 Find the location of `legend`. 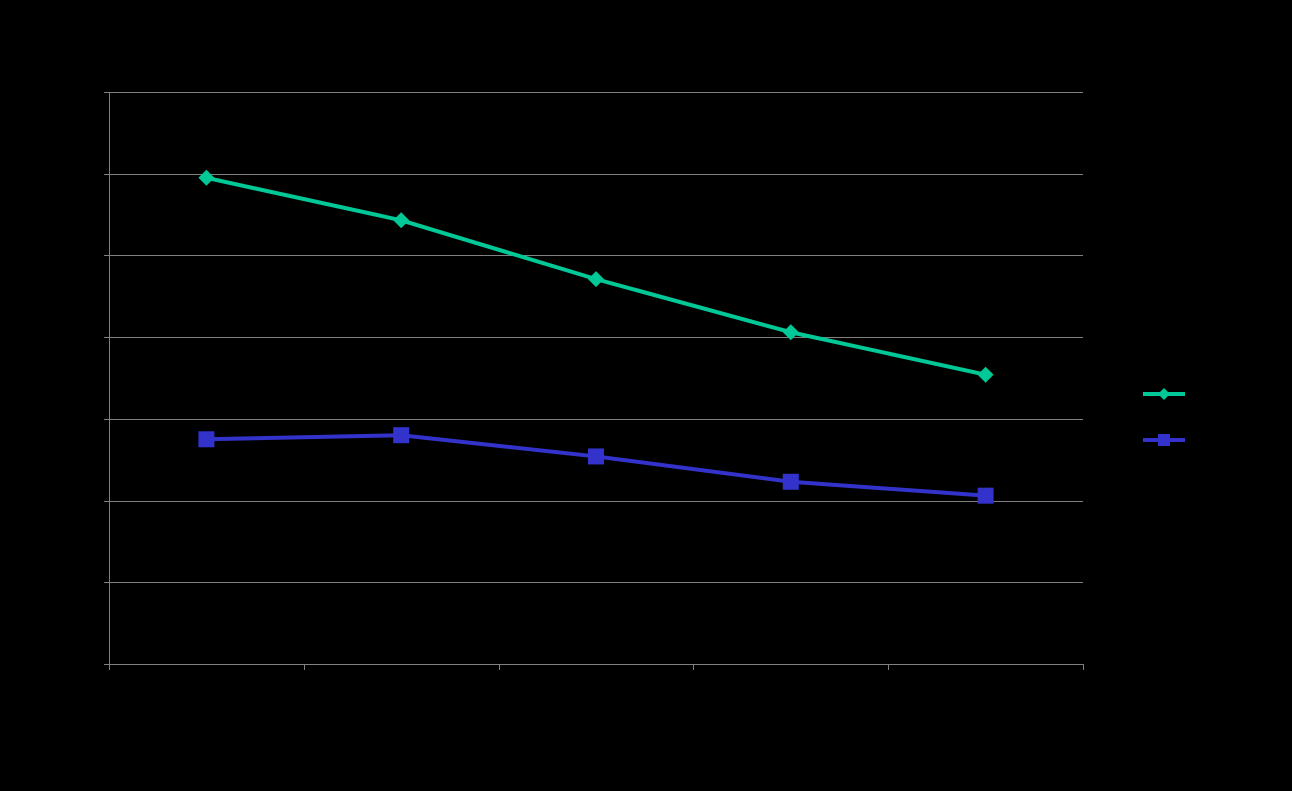

legend is located at coordinates (1164, 417).